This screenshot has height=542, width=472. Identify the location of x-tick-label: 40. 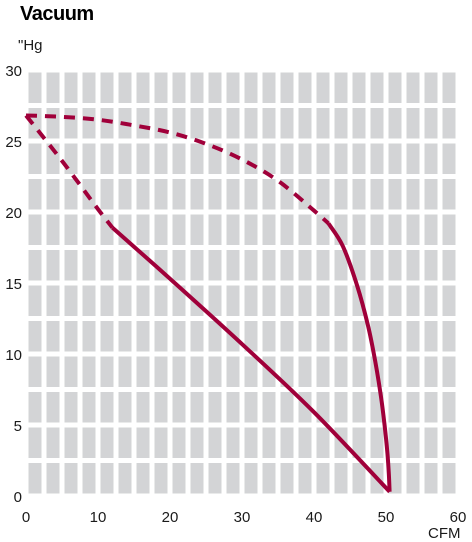
(314, 517).